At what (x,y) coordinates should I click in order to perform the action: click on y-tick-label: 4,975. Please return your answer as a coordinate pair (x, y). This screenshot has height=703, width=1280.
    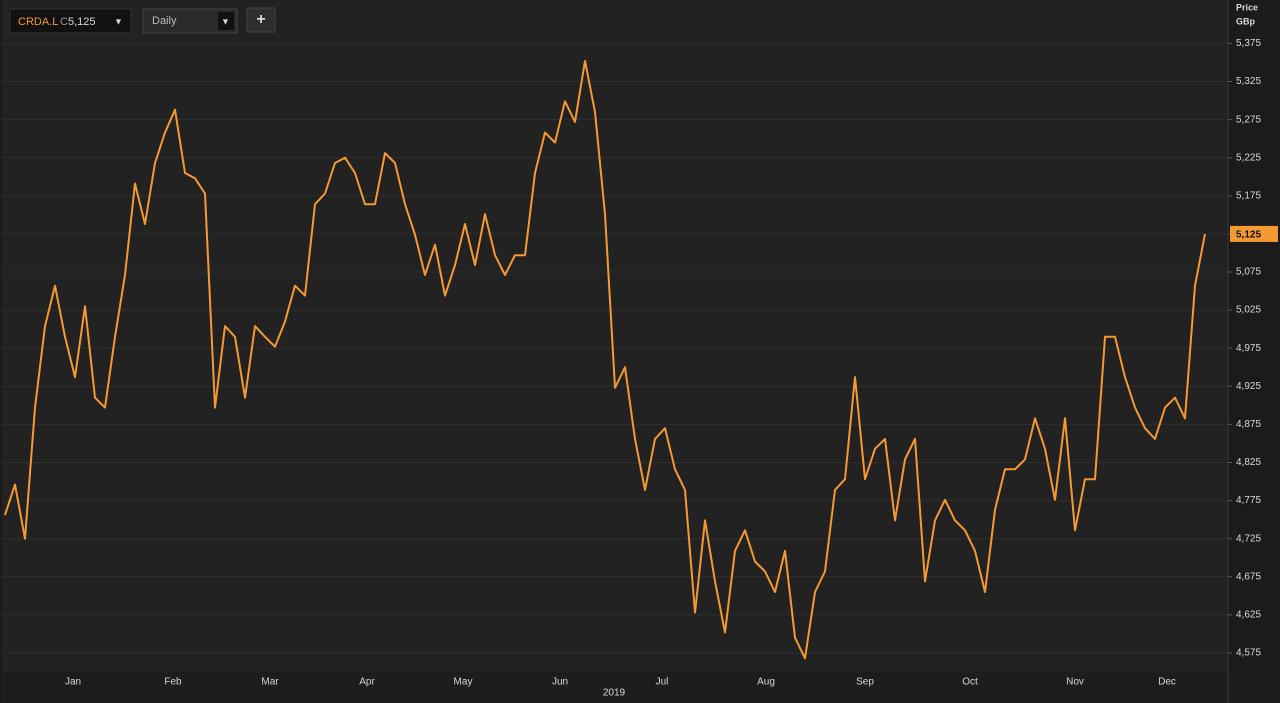
    Looking at the image, I should click on (1248, 348).